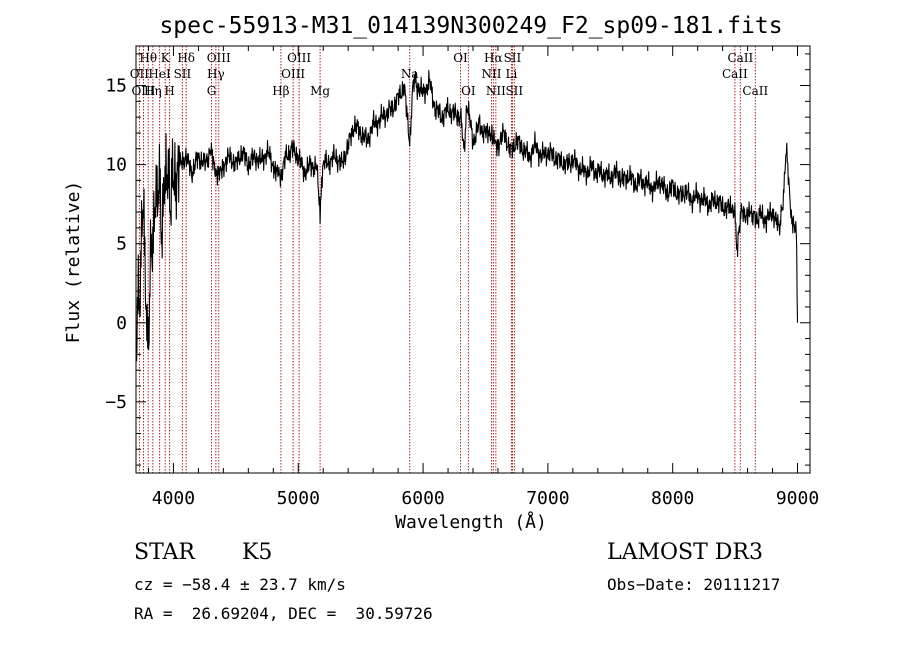  I want to click on spectral-line-label: Li, so click(512, 74).